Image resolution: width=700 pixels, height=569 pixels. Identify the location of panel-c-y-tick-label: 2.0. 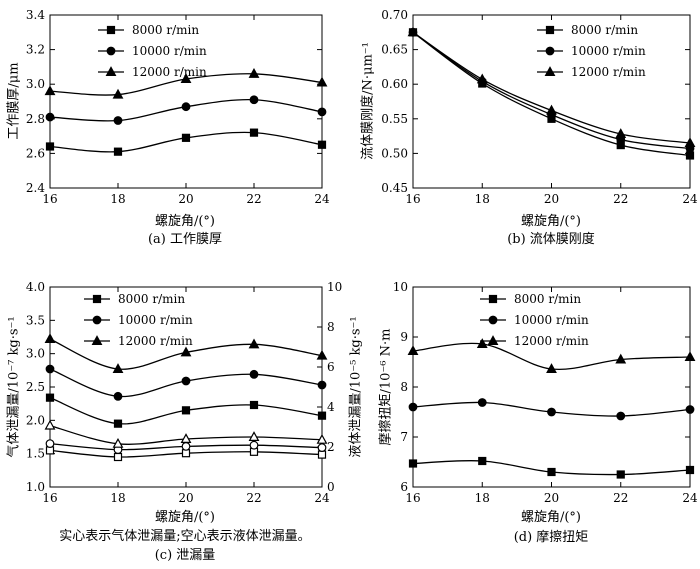
(35, 420).